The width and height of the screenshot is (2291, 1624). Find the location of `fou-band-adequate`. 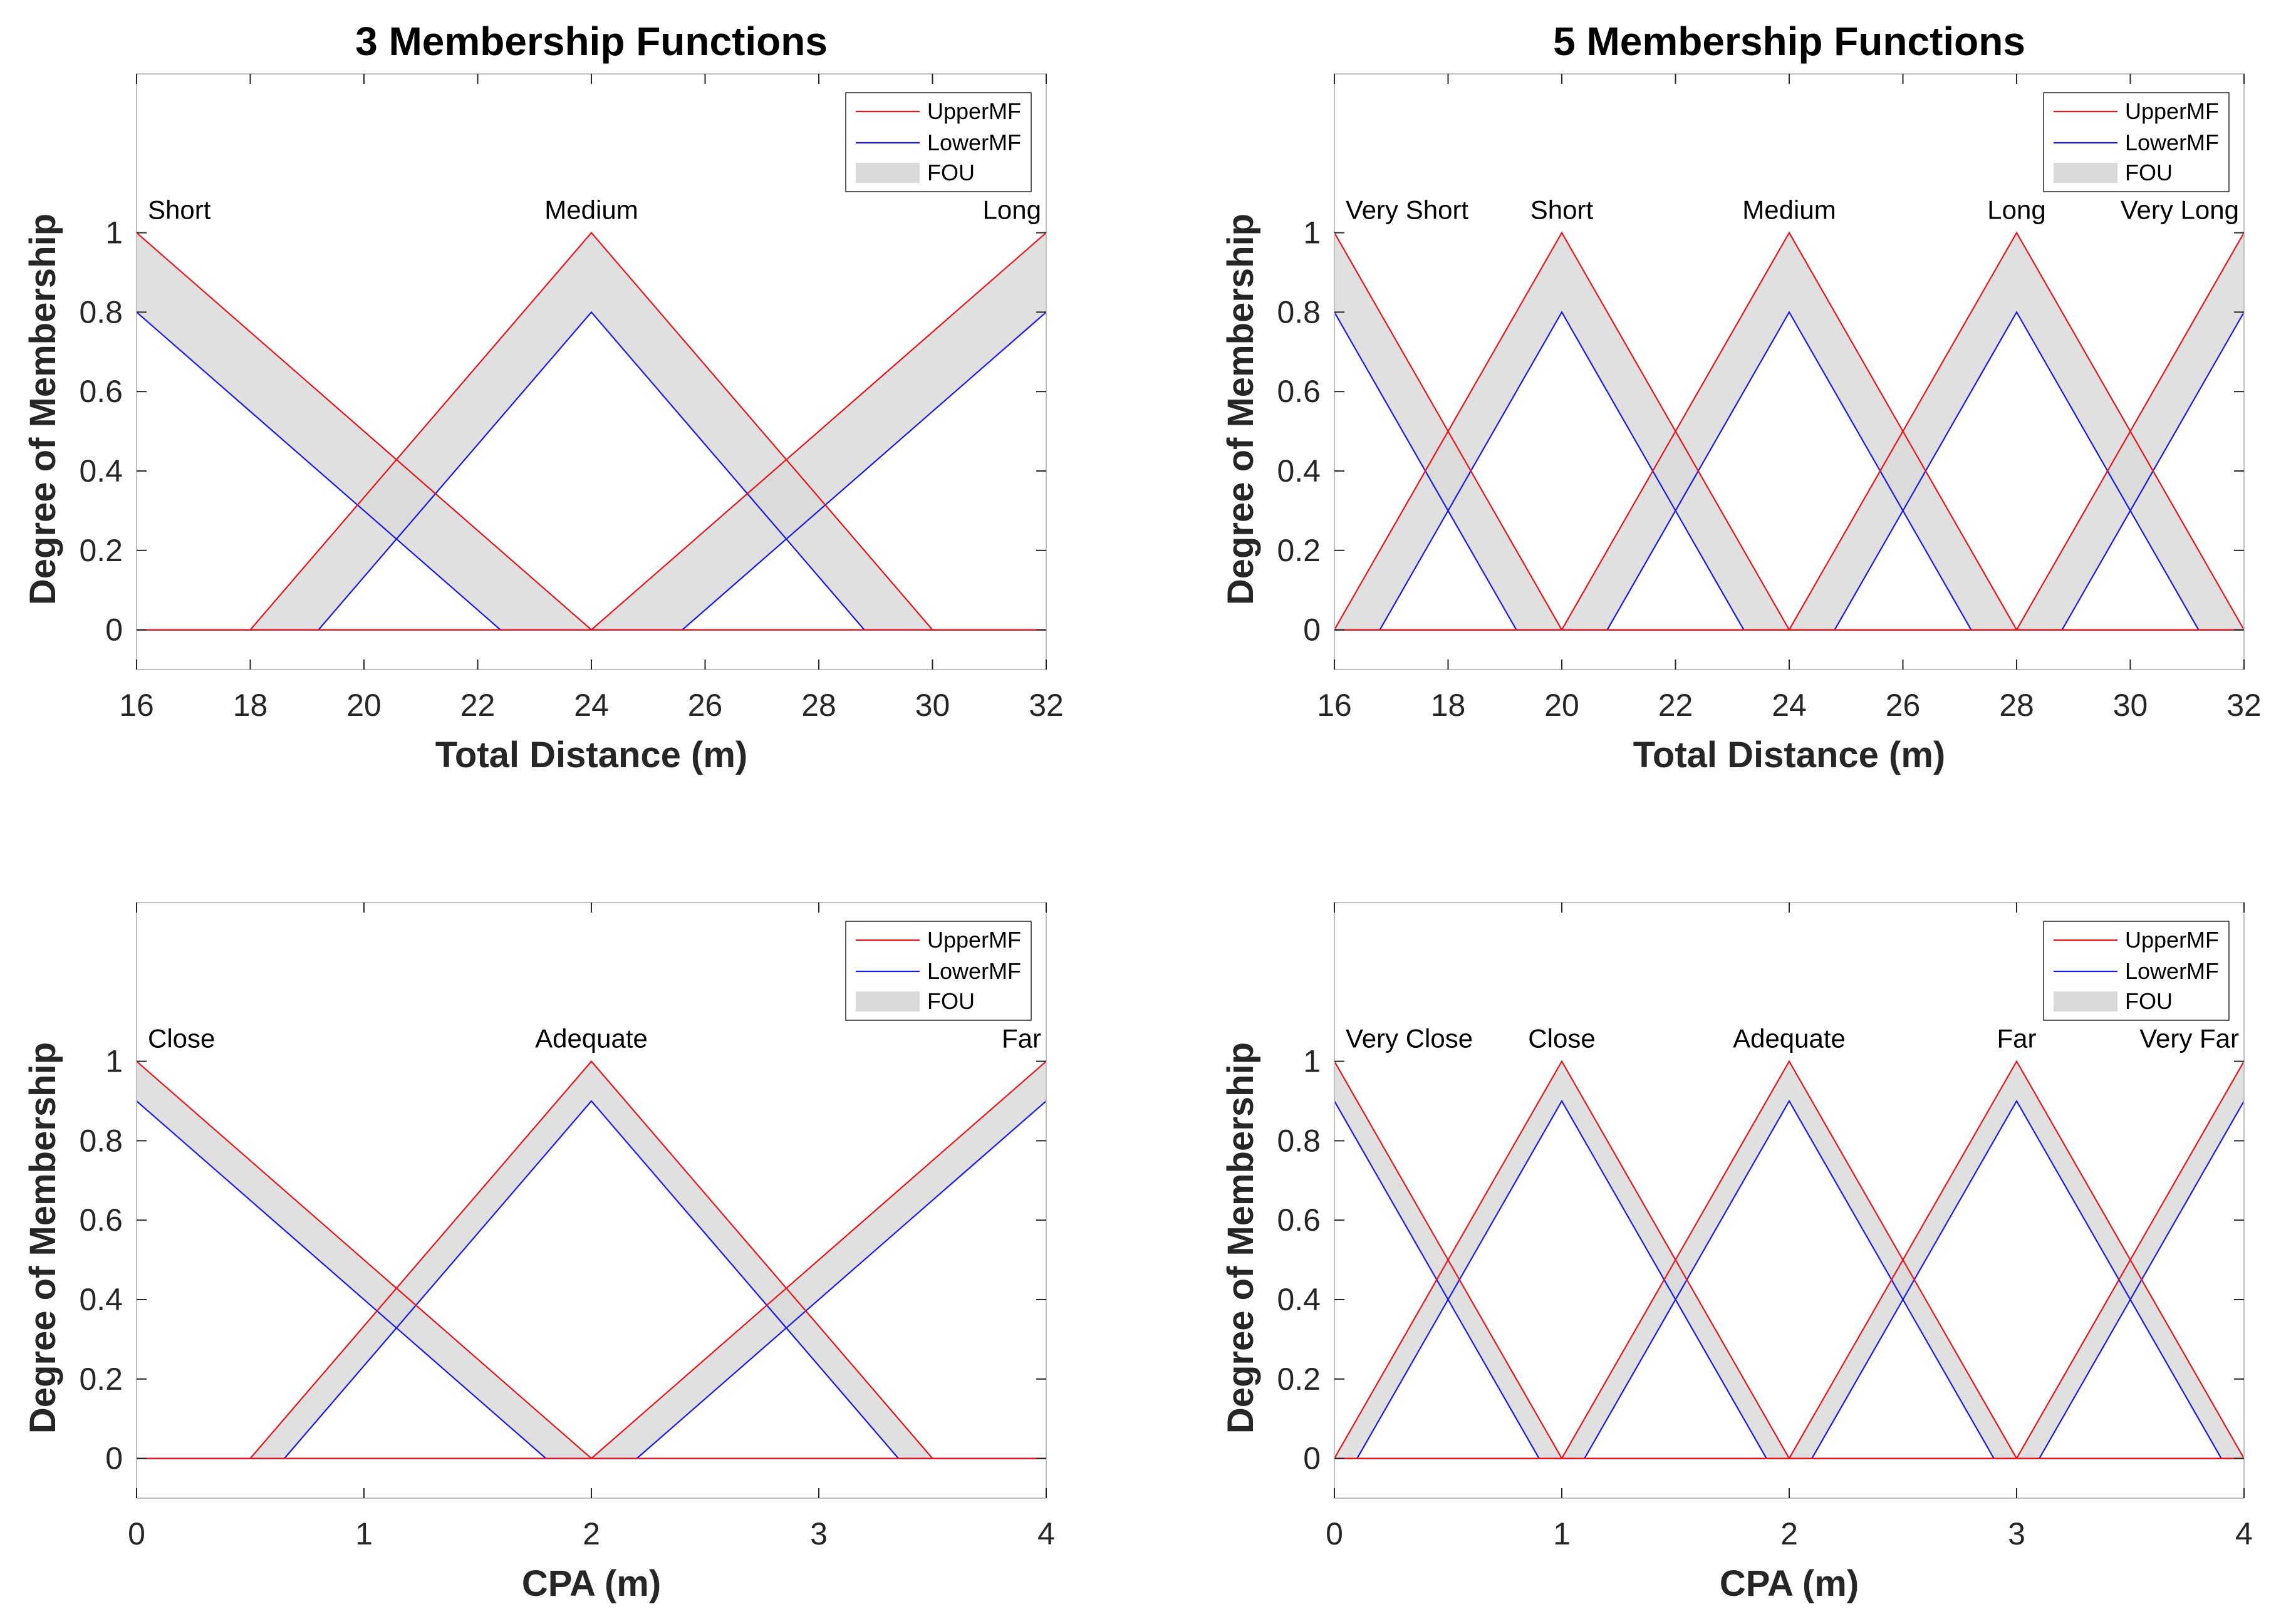

fou-band-adequate is located at coordinates (591, 1260).